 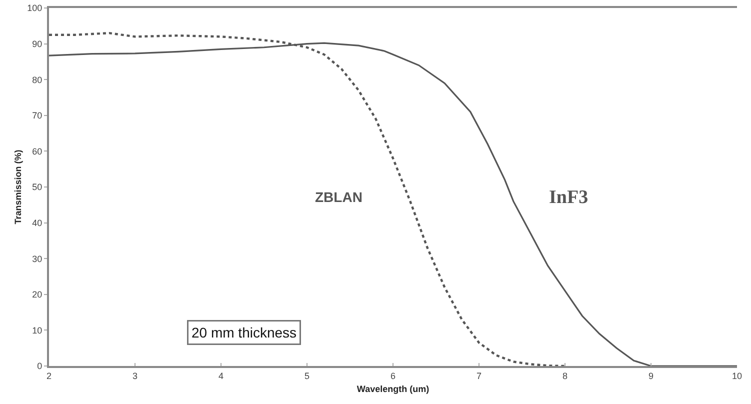 I want to click on x-tick-label: 7, so click(x=479, y=375).